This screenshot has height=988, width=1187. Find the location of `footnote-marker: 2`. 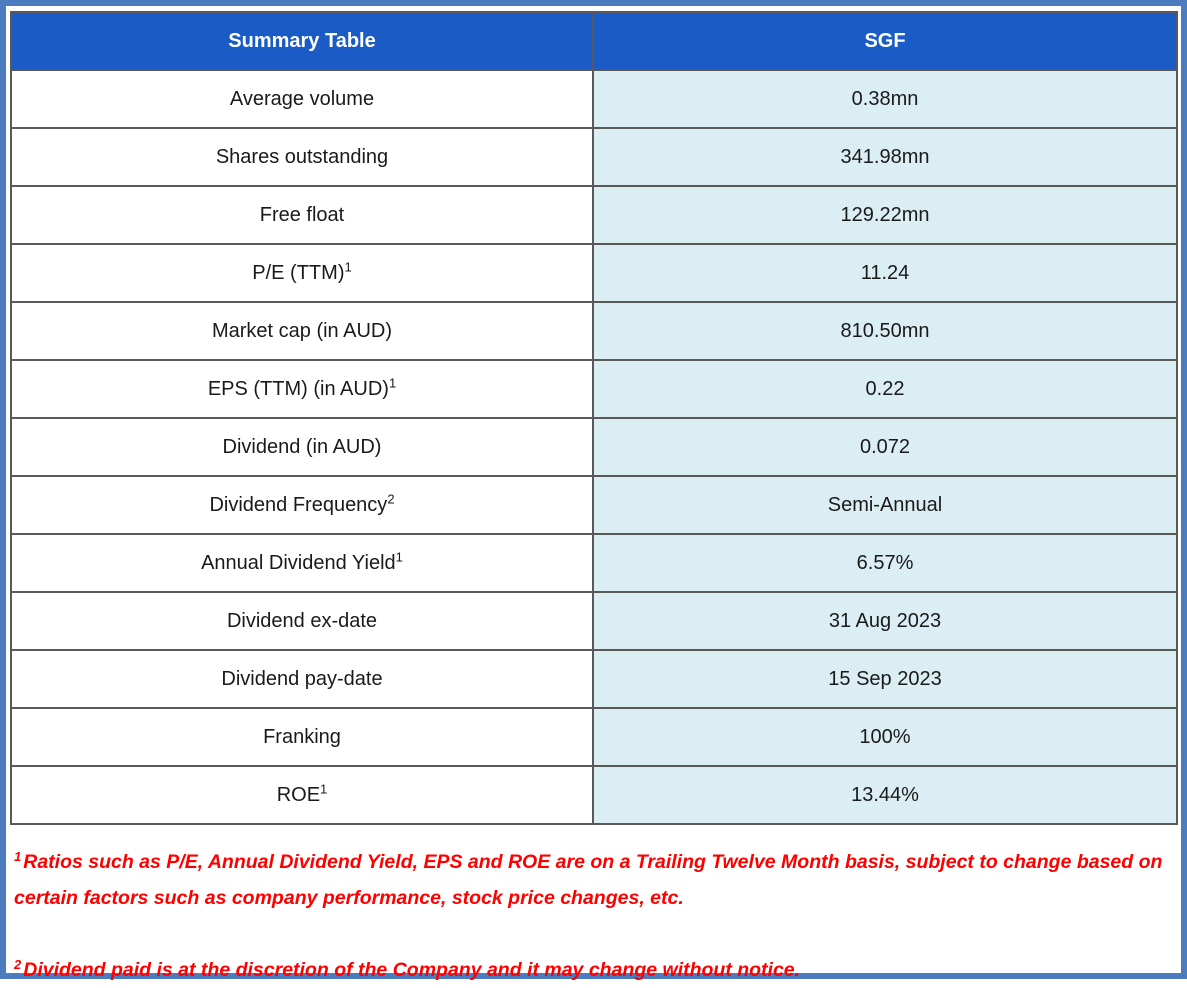

footnote-marker: 2 is located at coordinates (391, 498).